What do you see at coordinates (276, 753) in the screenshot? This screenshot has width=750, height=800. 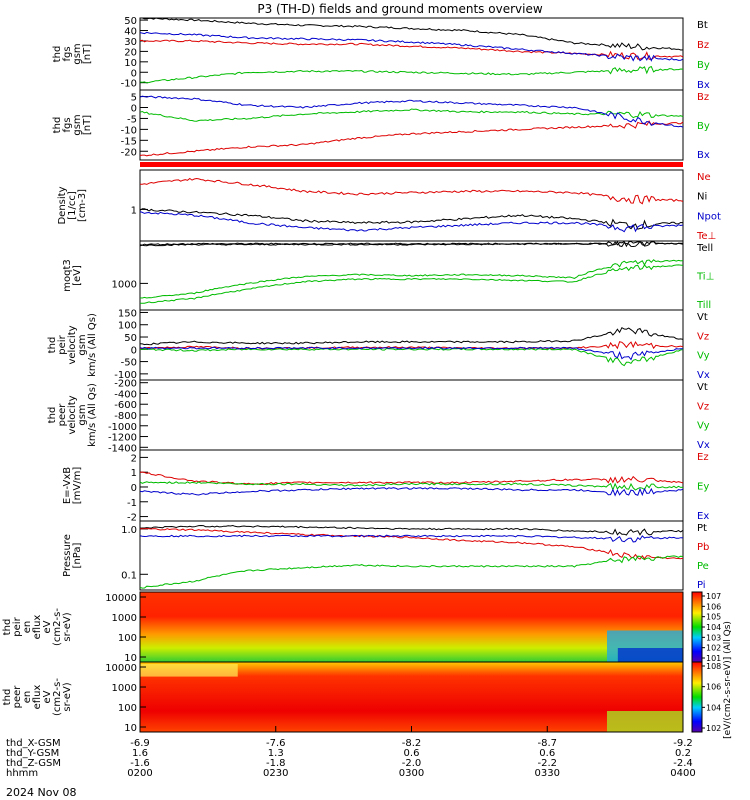 I see `ephemeris-value: 1.3` at bounding box center [276, 753].